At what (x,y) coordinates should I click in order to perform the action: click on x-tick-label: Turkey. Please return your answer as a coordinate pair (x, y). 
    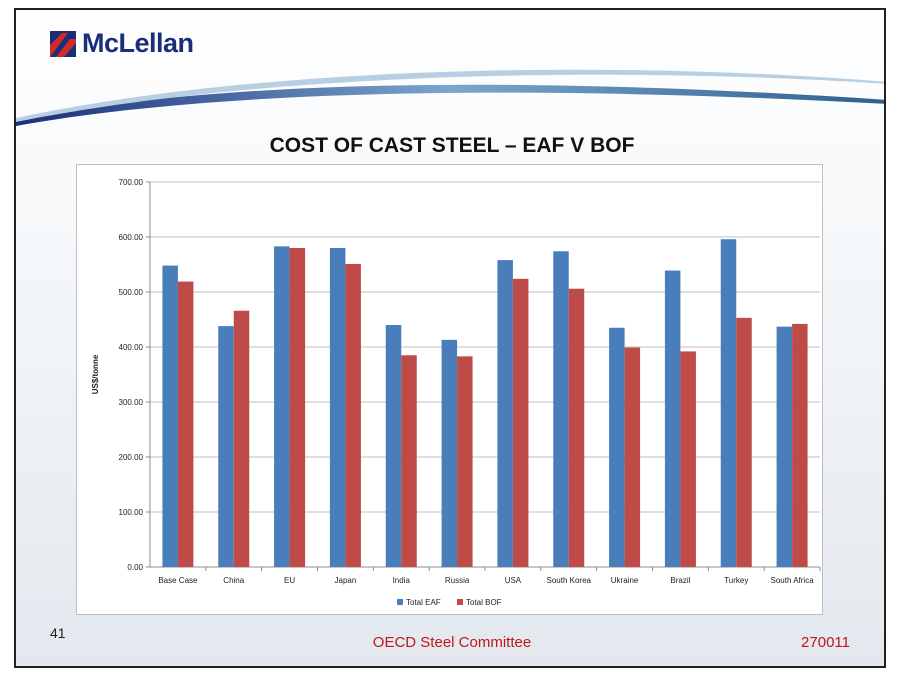
    Looking at the image, I should click on (736, 580).